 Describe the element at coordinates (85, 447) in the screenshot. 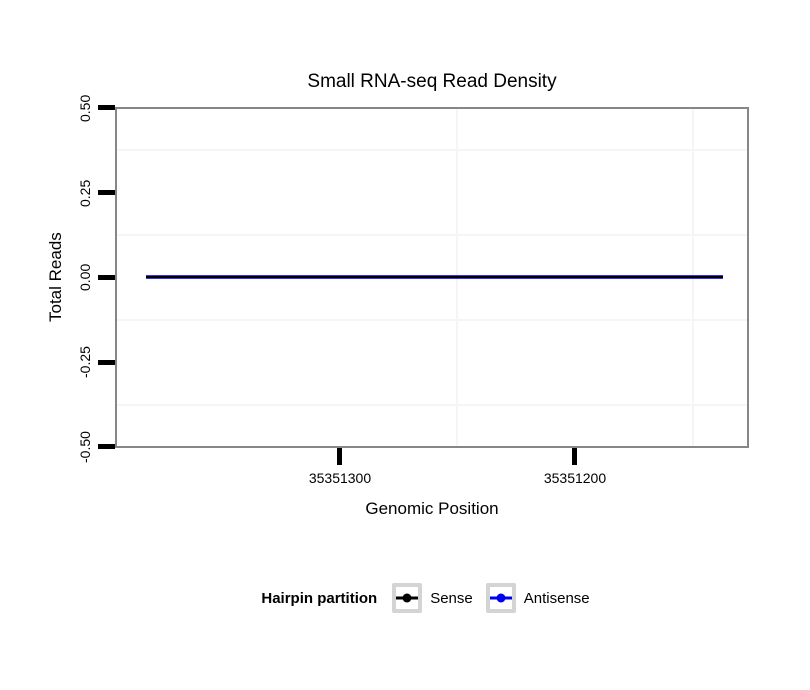

I see `y-tick-label: -0.50` at that location.